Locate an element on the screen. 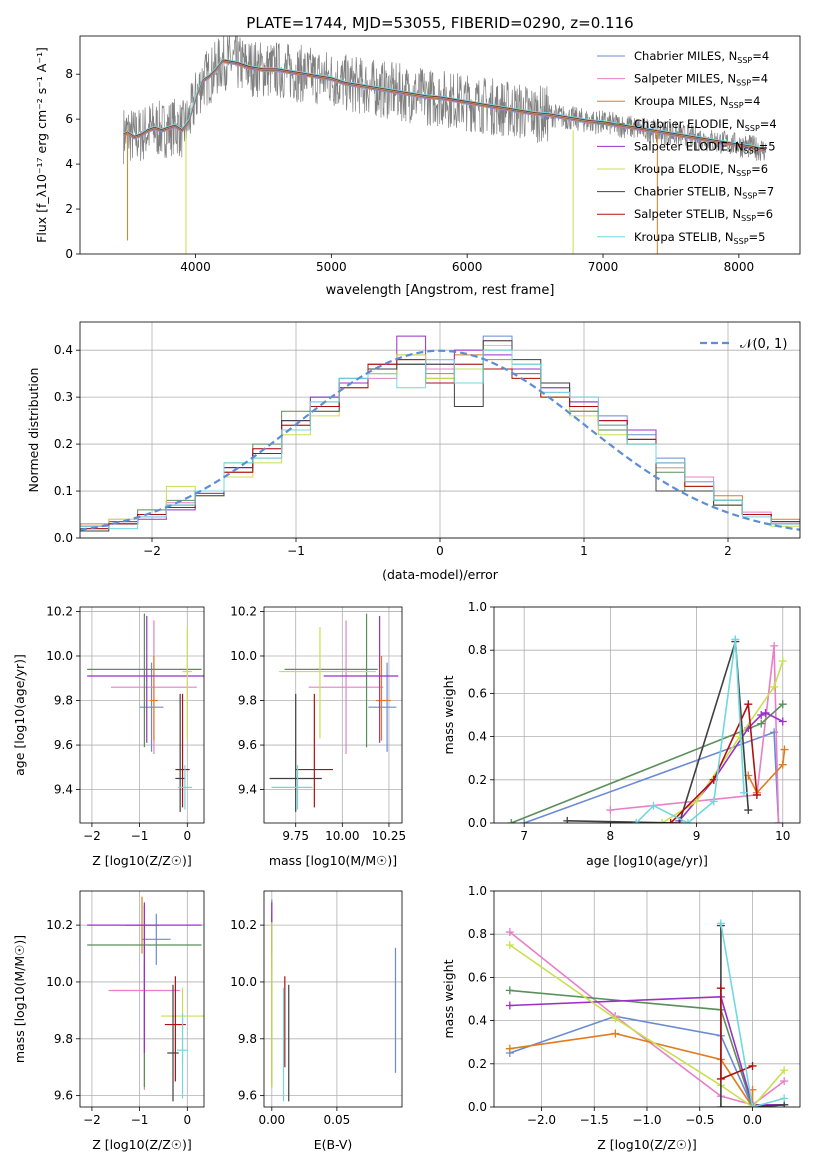 This screenshot has width=819, height=1170. x-axis-label: wavelength [Angstrom, rest frame] is located at coordinates (440, 290).